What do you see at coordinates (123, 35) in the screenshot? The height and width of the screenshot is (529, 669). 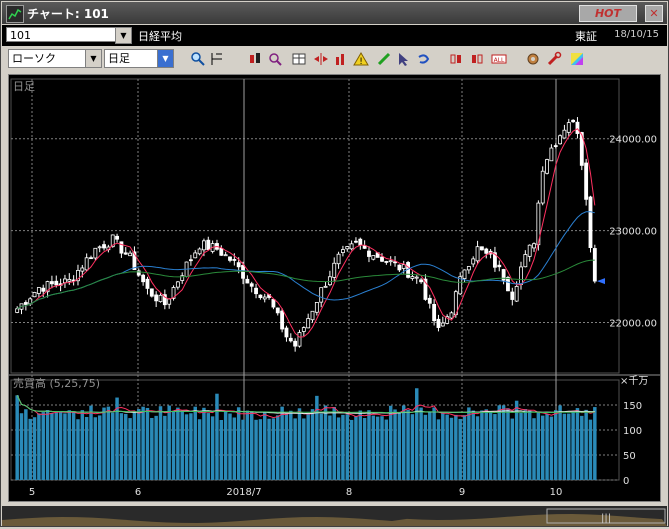 I see `code-dropdown-button: ▼` at bounding box center [123, 35].